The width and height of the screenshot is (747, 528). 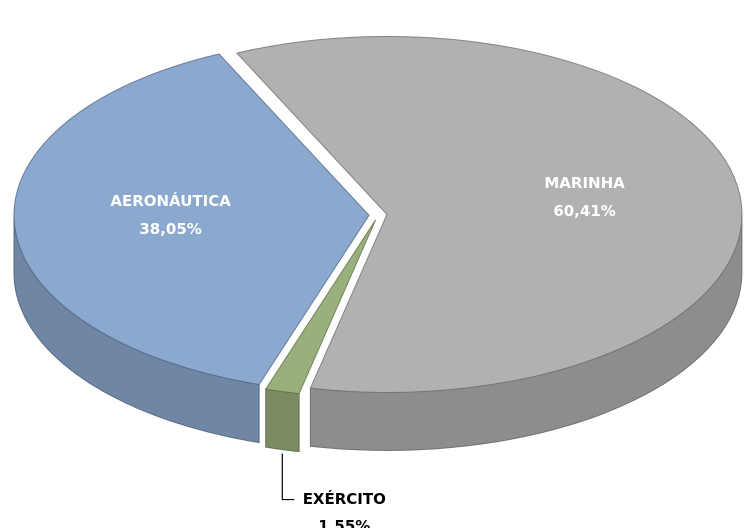 I want to click on slice-value-label: 60,41%, so click(x=584, y=211).